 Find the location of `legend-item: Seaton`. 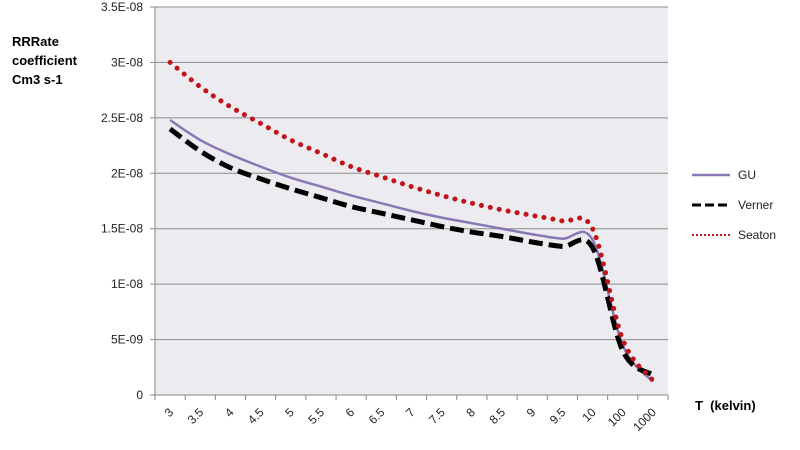

legend-item: Seaton is located at coordinates (733, 235).